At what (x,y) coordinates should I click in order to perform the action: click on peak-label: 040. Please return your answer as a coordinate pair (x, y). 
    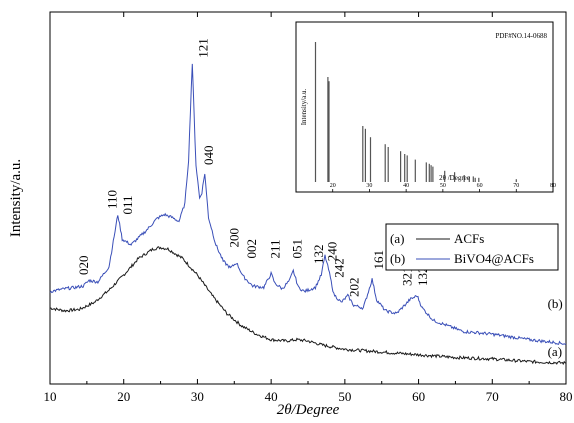
    Looking at the image, I should click on (208, 156).